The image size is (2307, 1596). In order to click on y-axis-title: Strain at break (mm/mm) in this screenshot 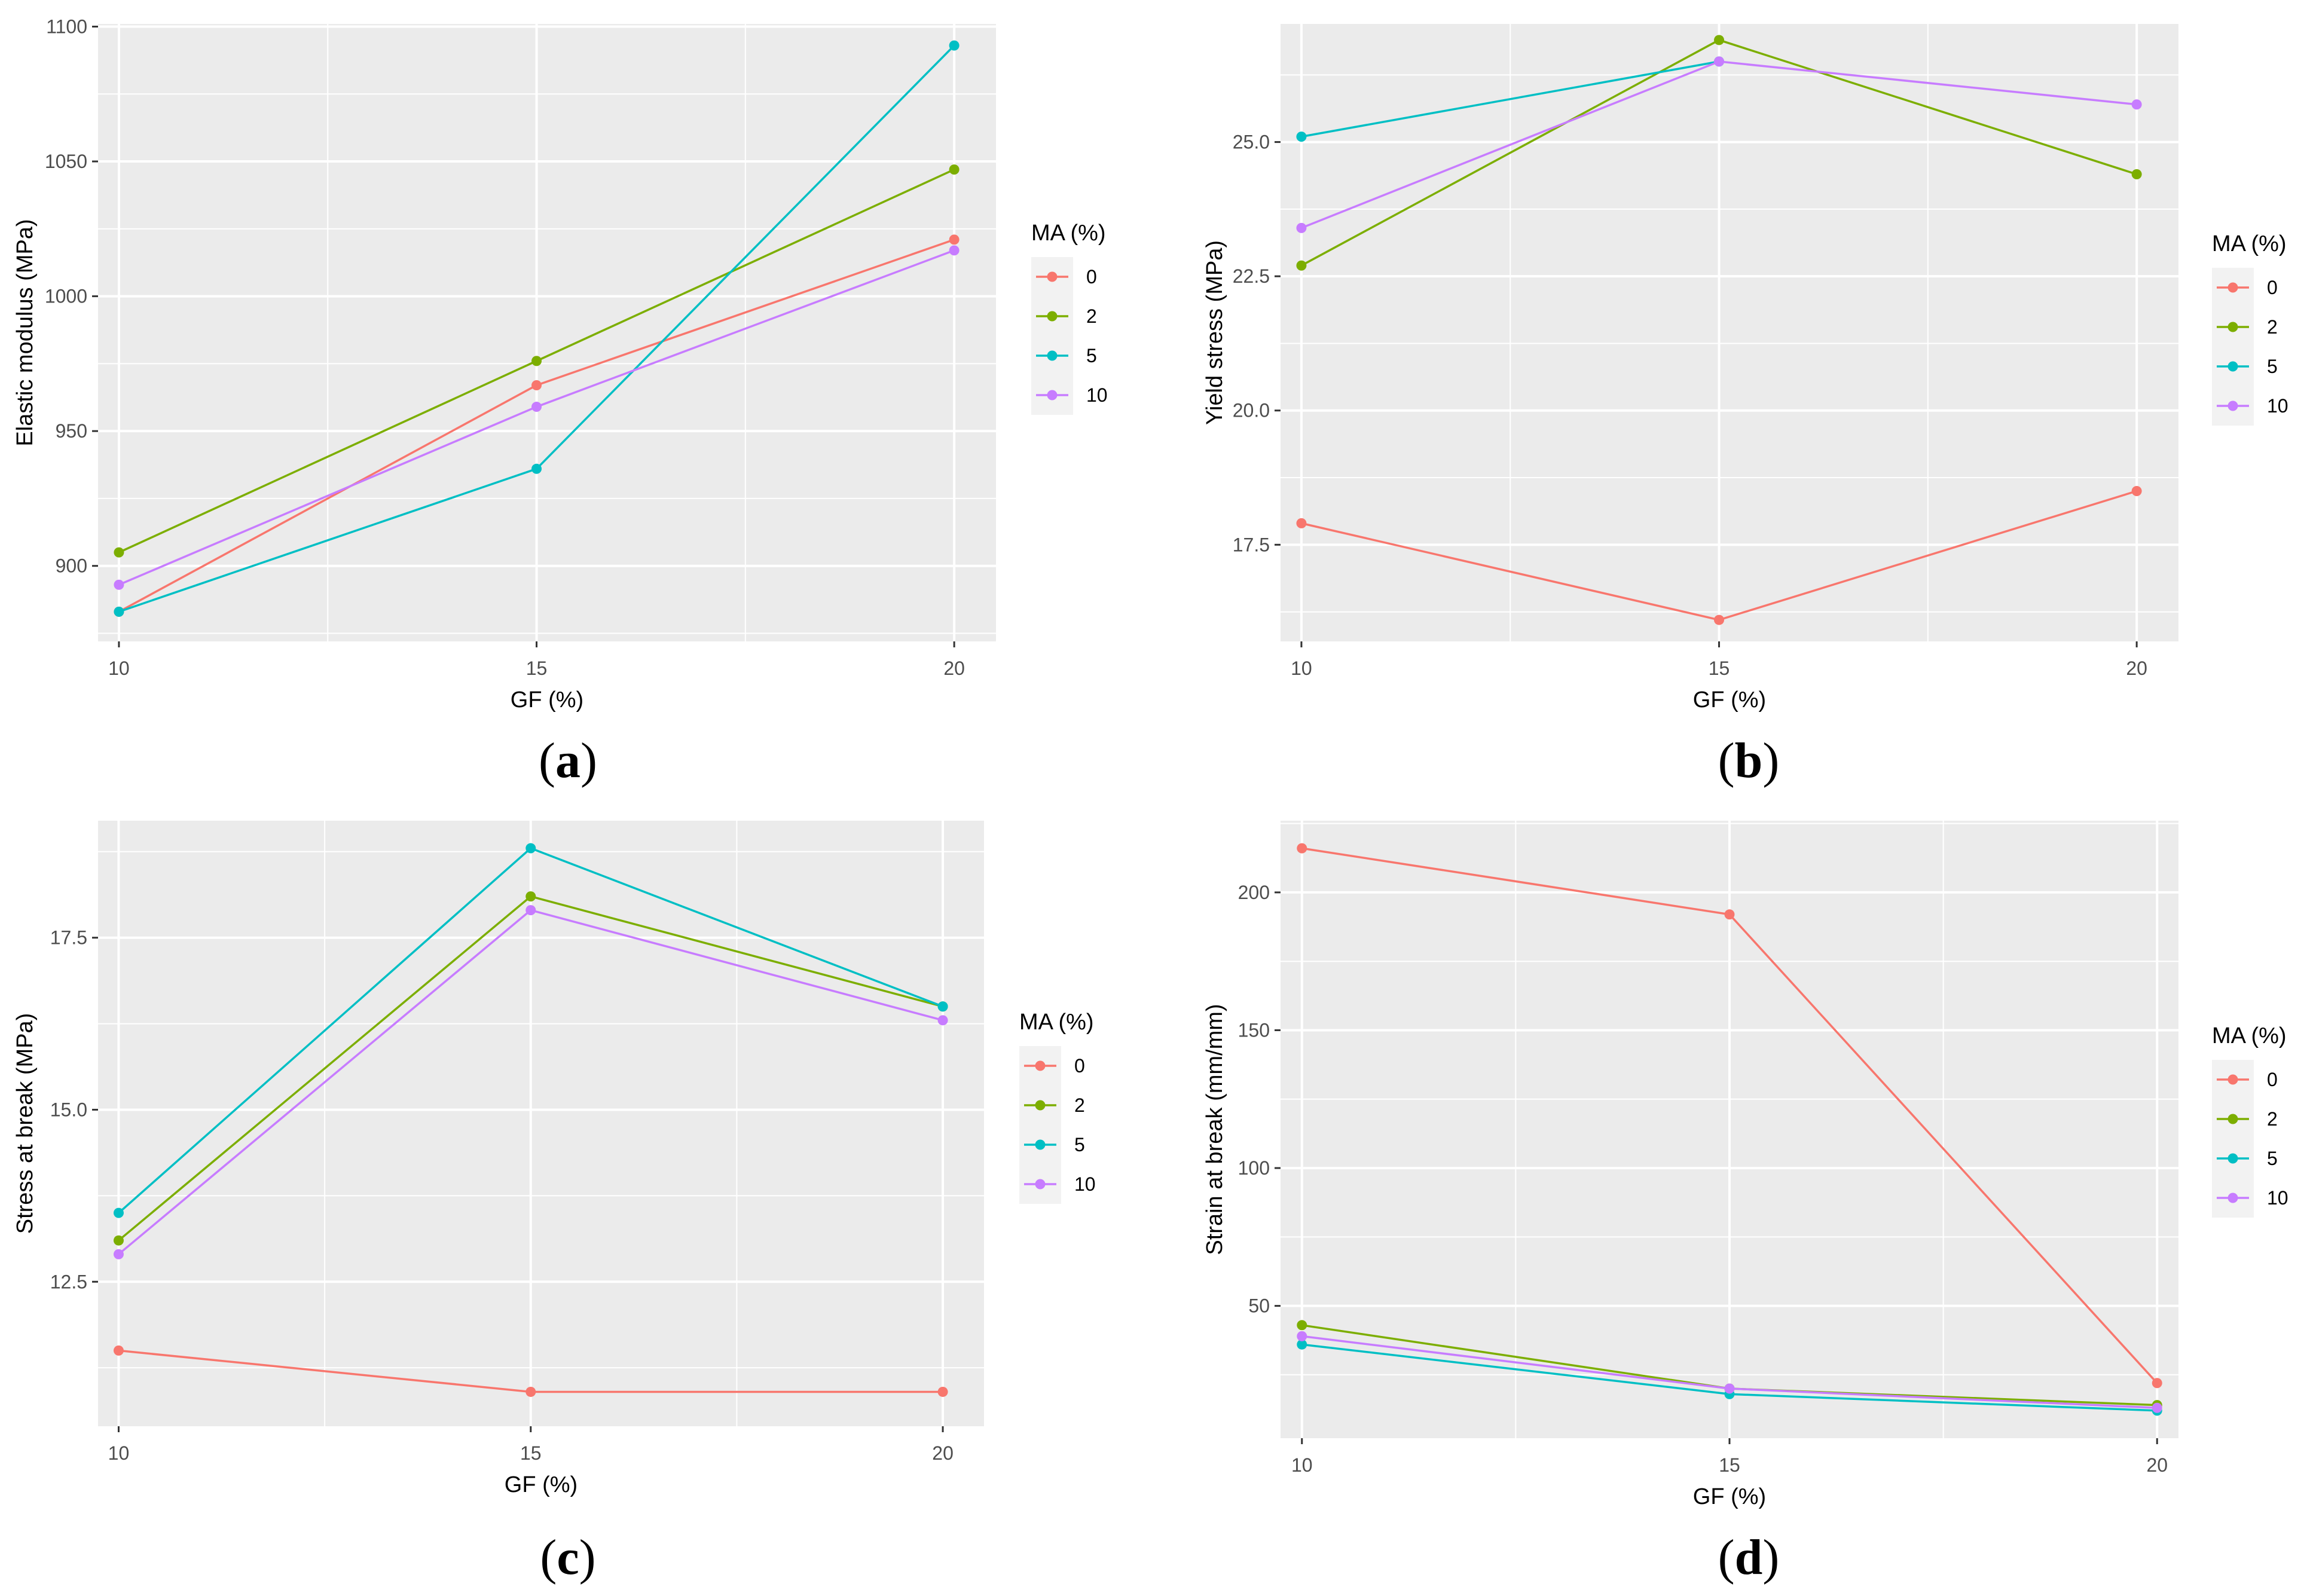, I will do `click(1214, 1129)`.